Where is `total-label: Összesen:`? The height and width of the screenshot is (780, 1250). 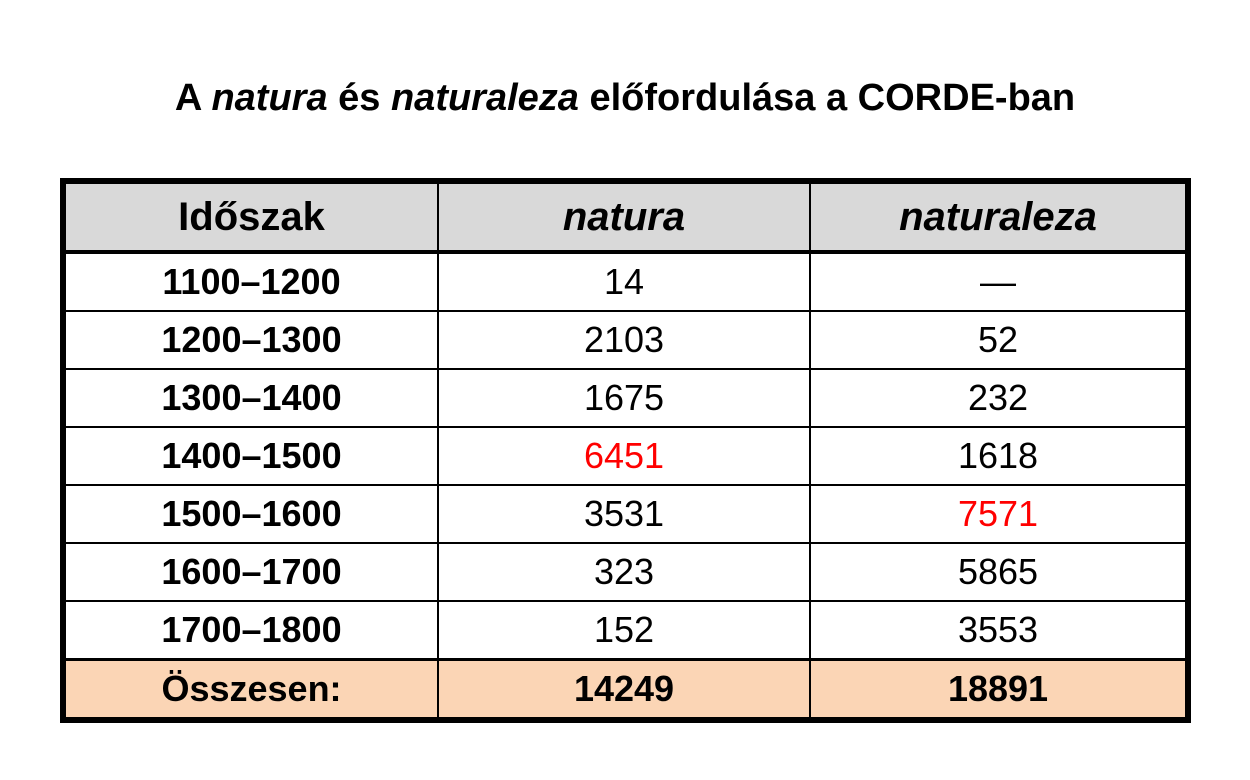 total-label: Összesen: is located at coordinates (250, 689).